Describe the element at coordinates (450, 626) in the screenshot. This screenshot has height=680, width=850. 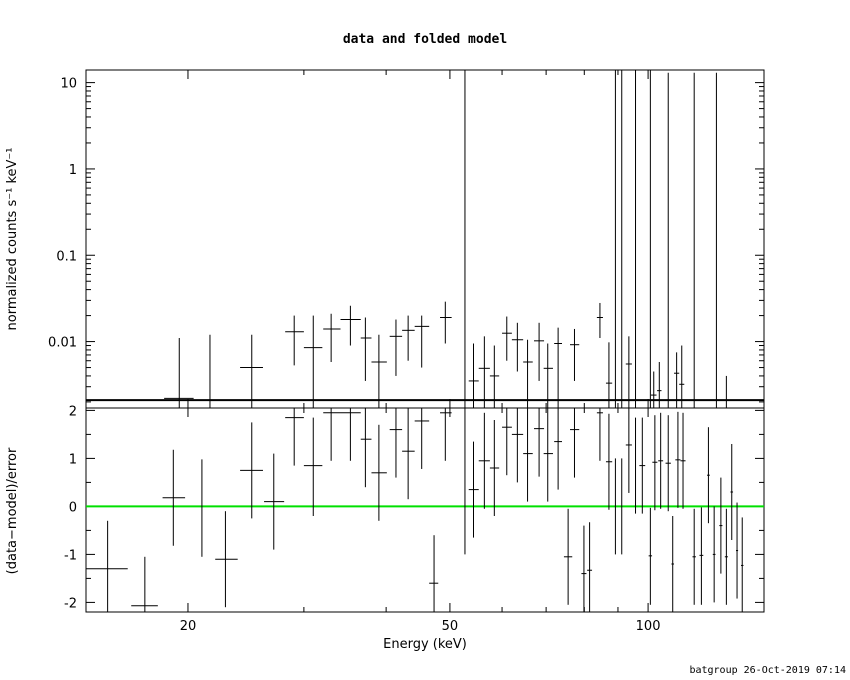
I see `x-tick-label: 50` at that location.